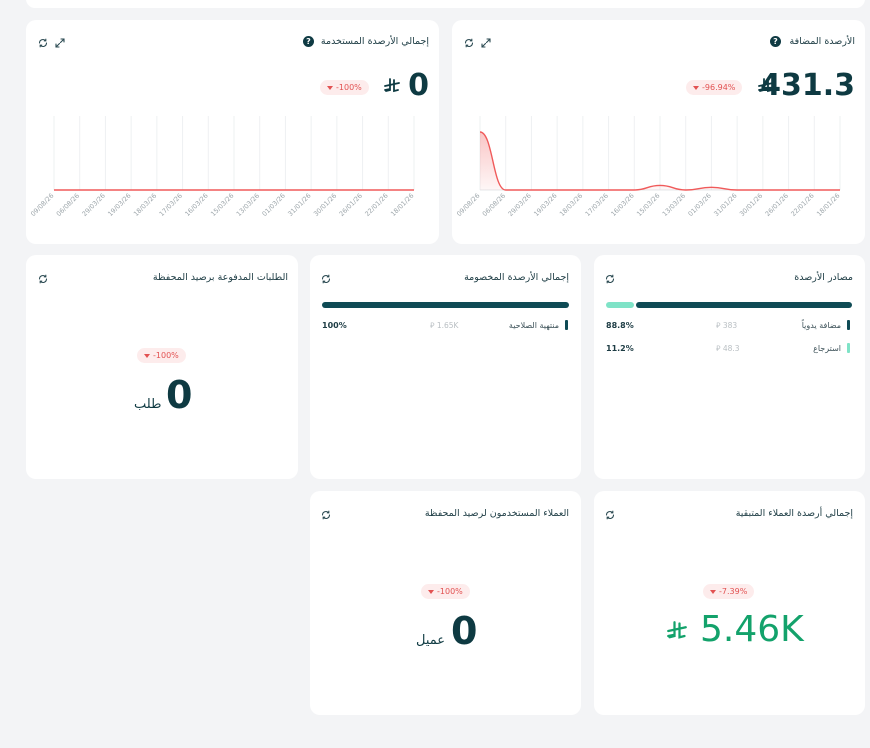 The image size is (870, 748). I want to click on change-badge-value: -7.39%, so click(733, 591).